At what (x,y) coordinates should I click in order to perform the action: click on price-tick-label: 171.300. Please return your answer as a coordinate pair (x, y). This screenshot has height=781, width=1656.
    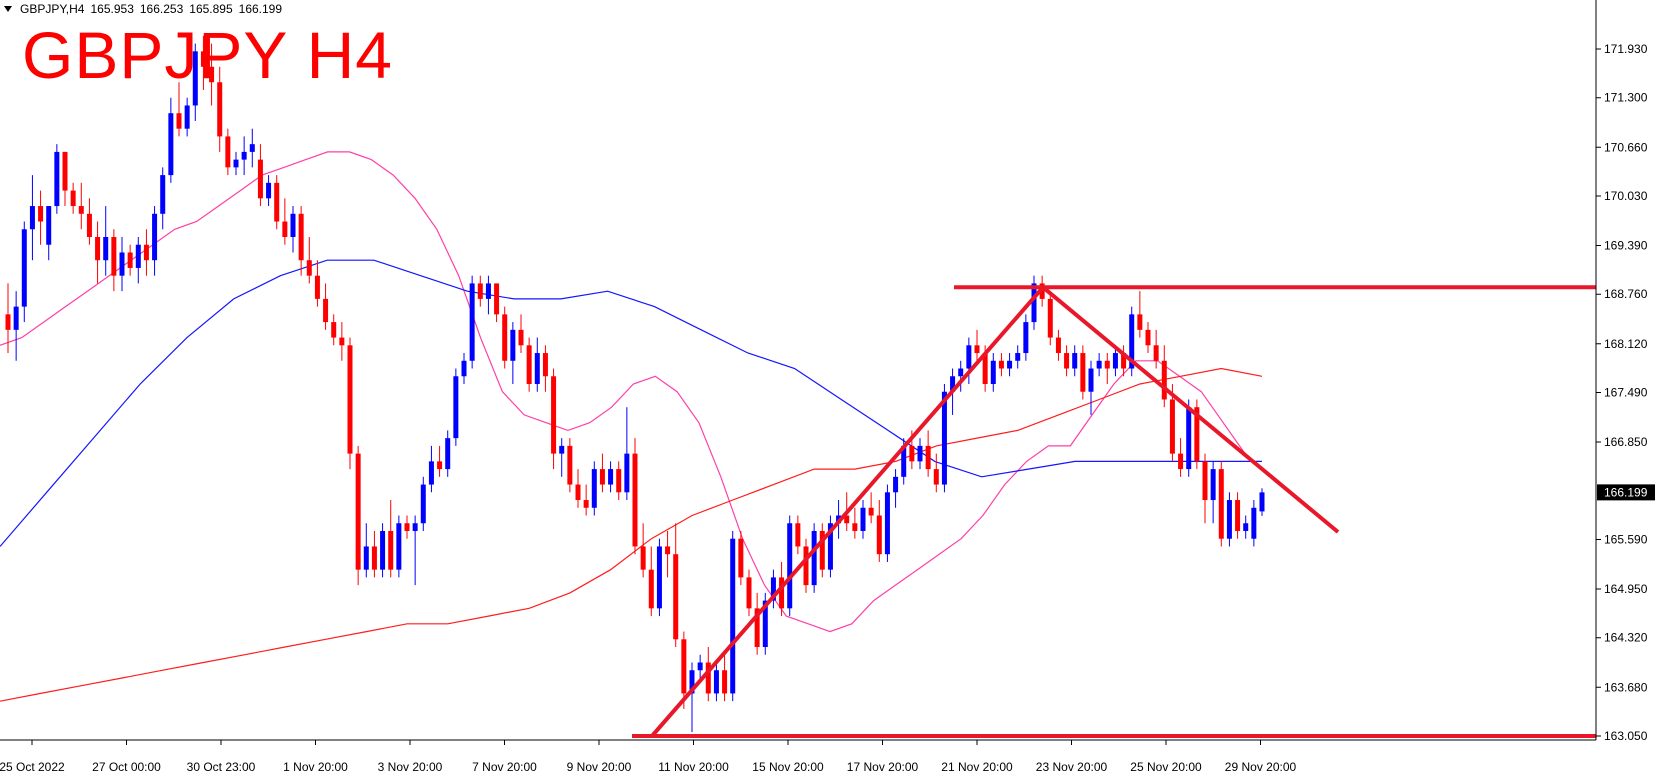
    Looking at the image, I should click on (1626, 98).